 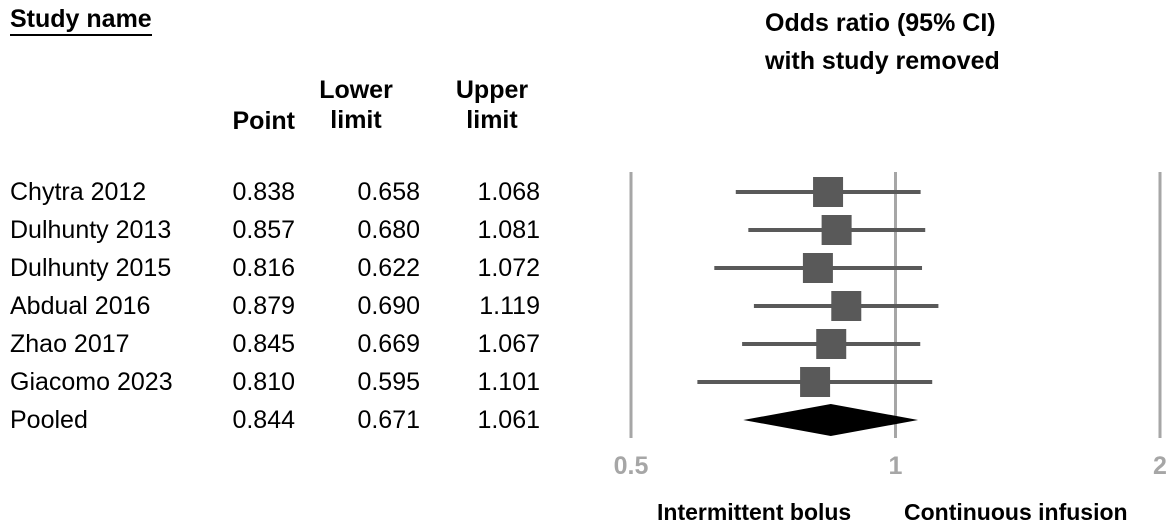 What do you see at coordinates (81, 20) in the screenshot?
I see `study-name-header: Study name` at bounding box center [81, 20].